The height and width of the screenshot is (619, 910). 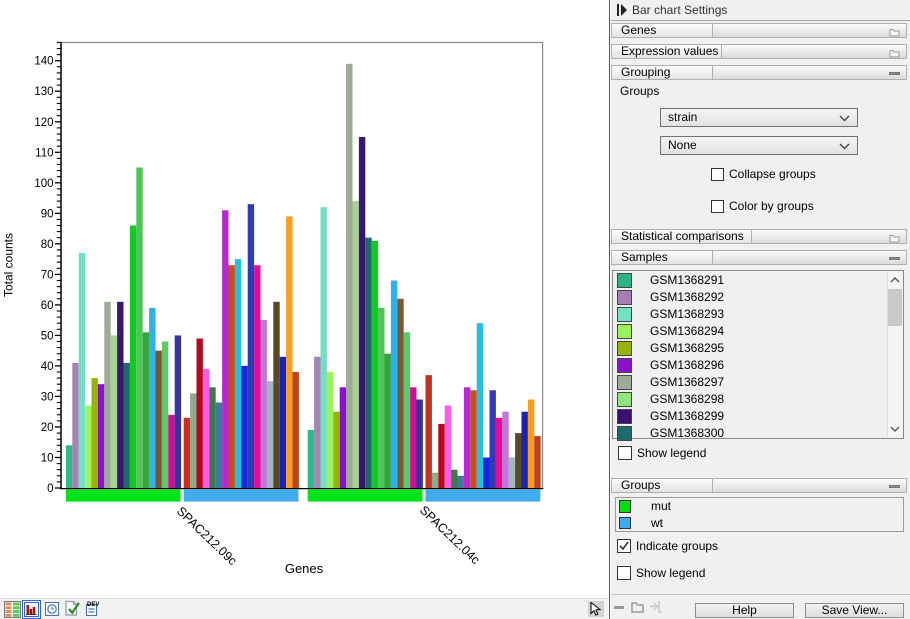 I want to click on svg-text: 130, so click(x=43, y=92).